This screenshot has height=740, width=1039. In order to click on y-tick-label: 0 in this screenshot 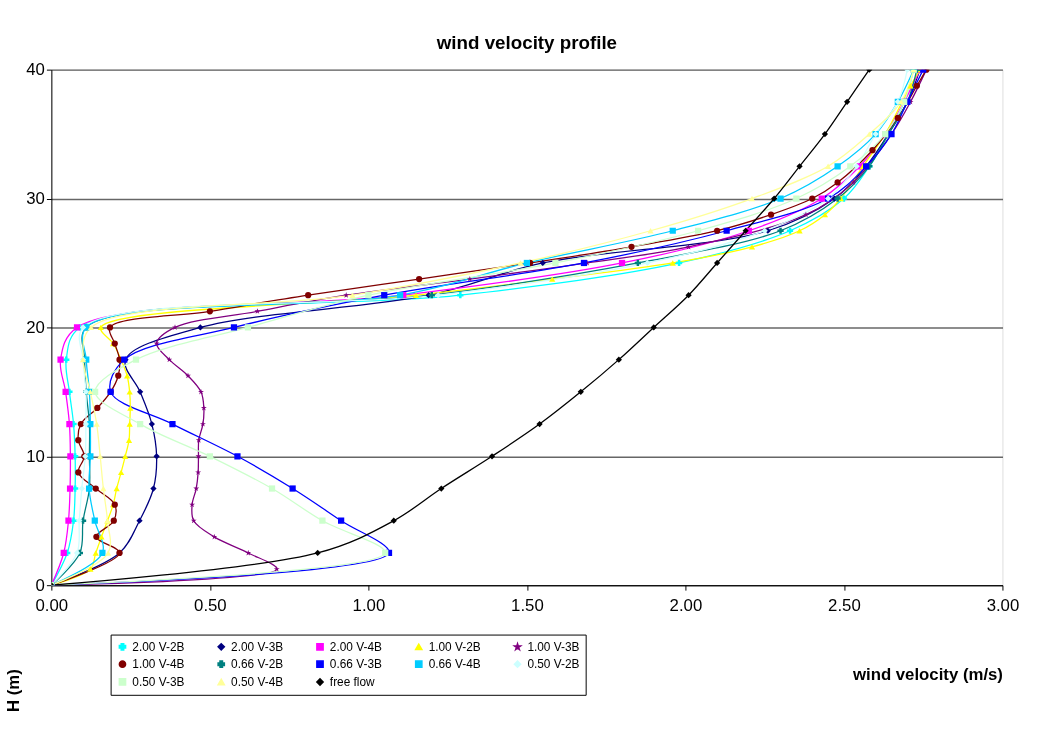, I will do `click(40, 585)`.